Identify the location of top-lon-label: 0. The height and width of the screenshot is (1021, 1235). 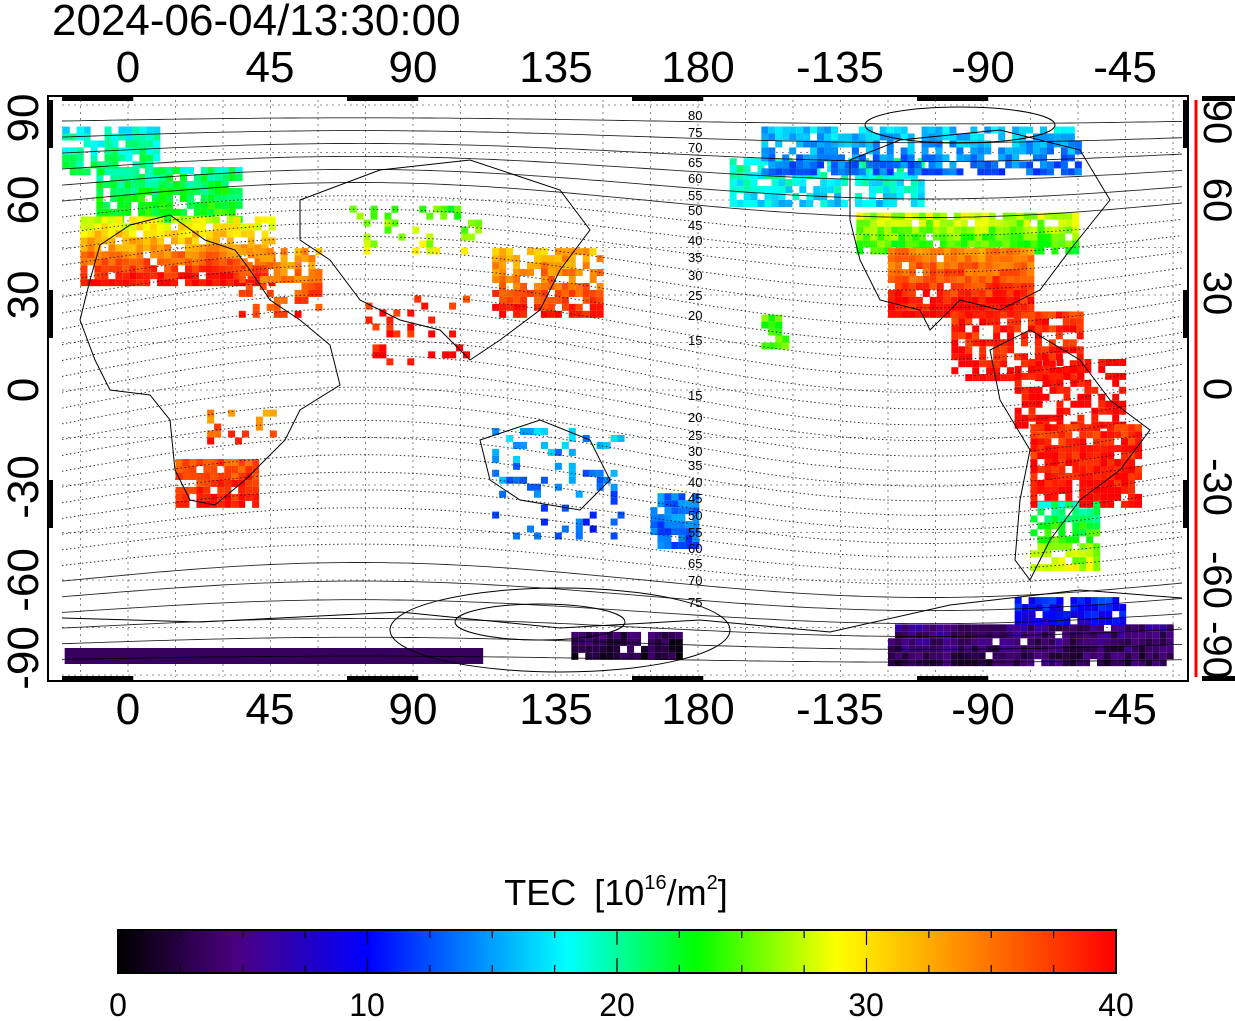
(128, 67).